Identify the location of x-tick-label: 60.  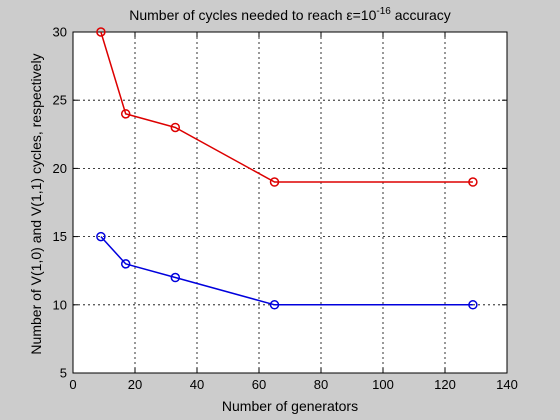
(259, 384).